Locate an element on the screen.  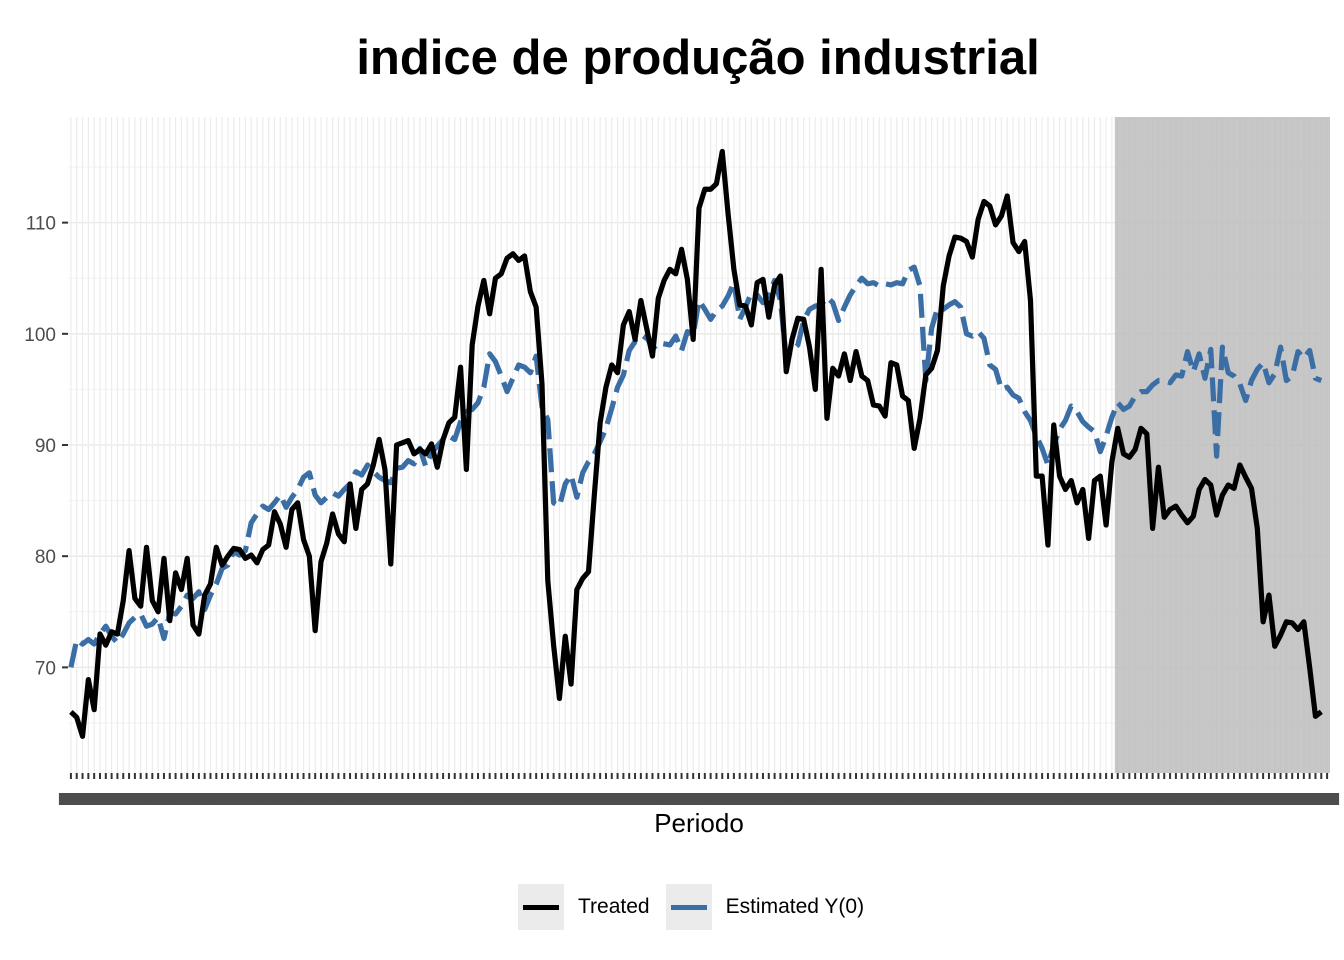
x-axis-tick-labels is located at coordinates (699, 799).